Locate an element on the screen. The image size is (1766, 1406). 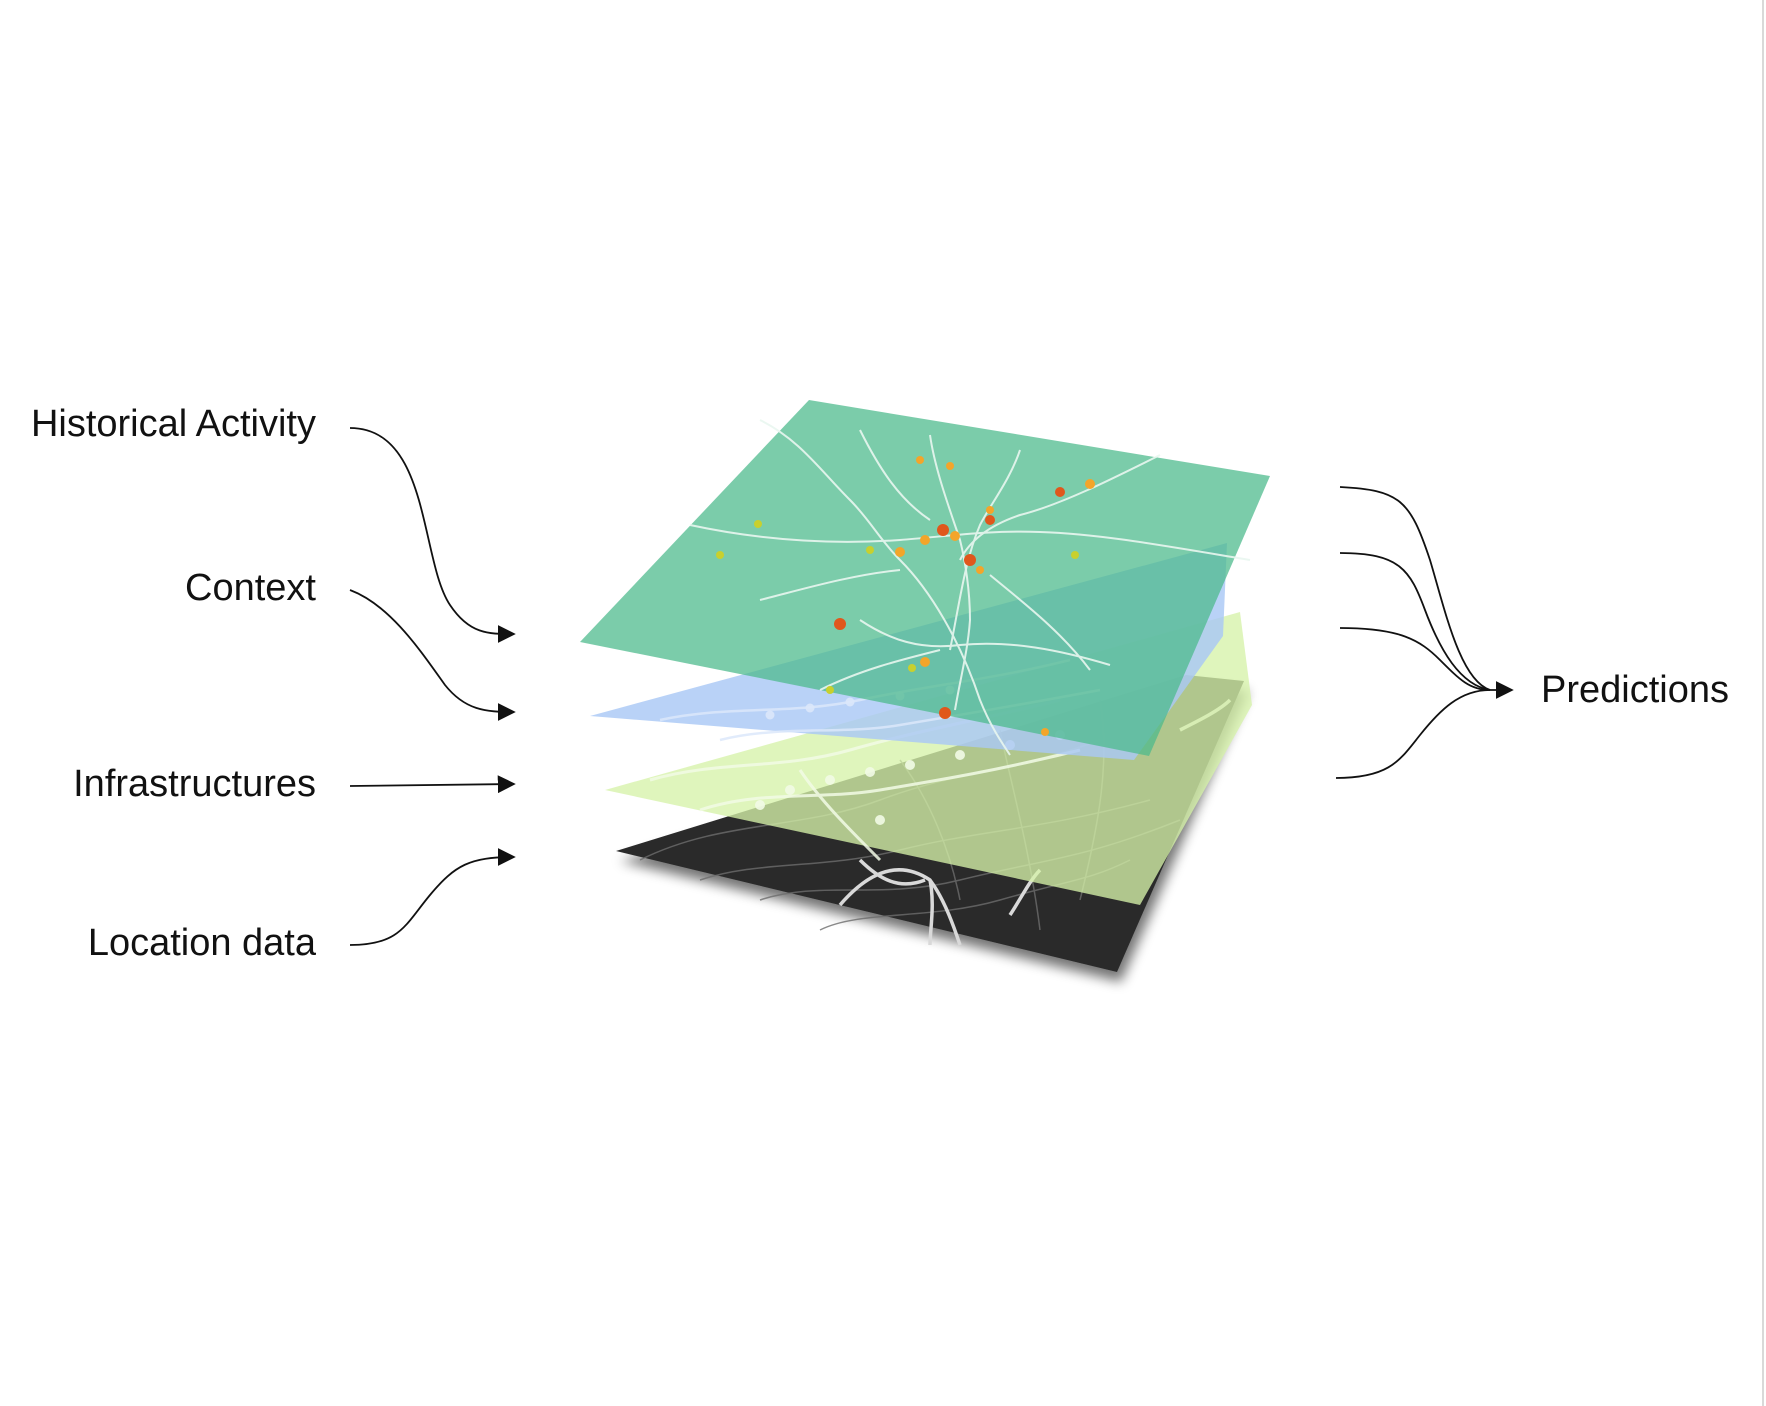
label-infrastructures: Infrastructures is located at coordinates (194, 784).